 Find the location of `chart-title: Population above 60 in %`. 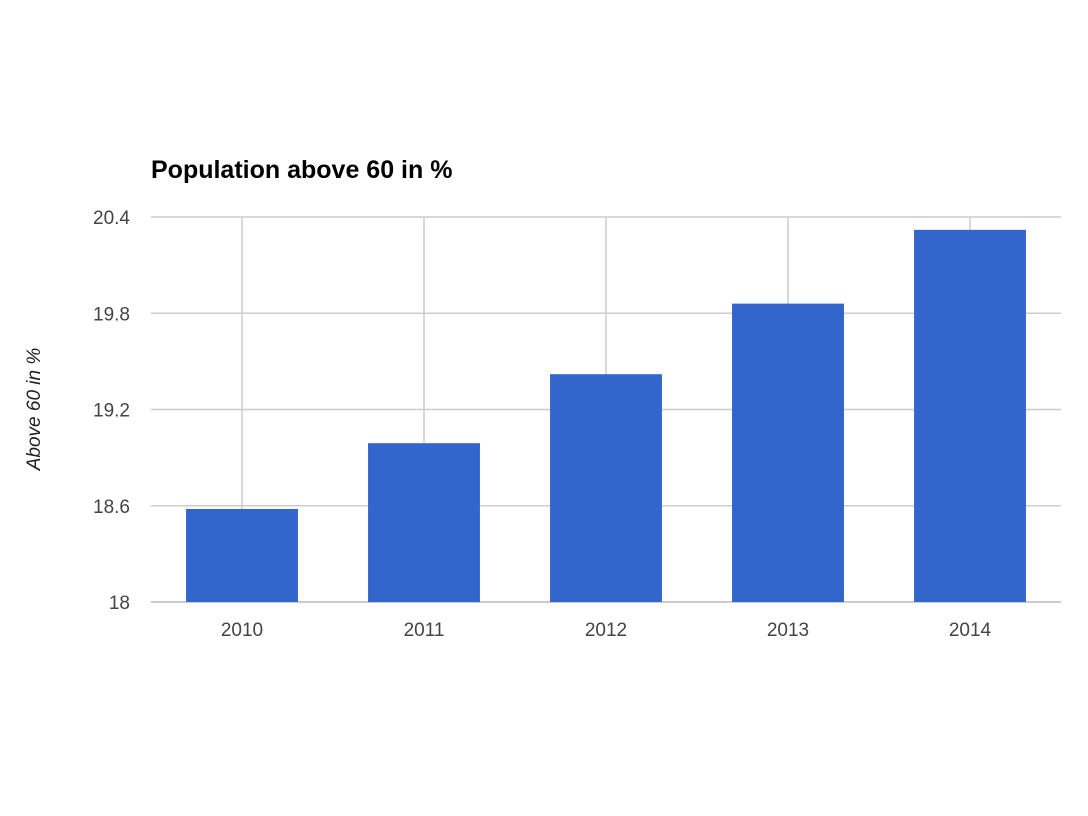

chart-title: Population above 60 in % is located at coordinates (301, 170).